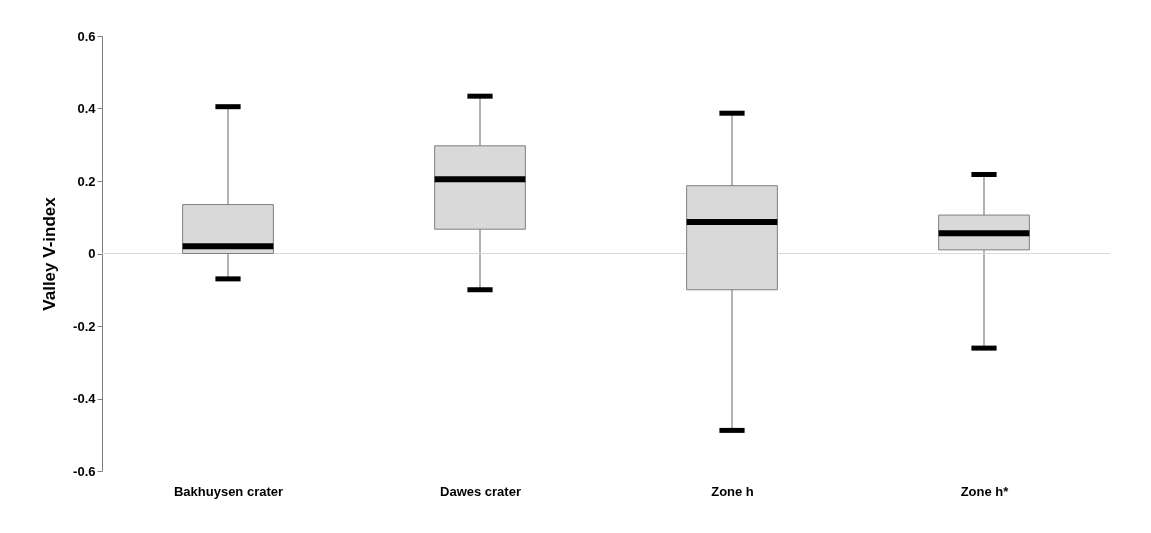 This screenshot has width=1151, height=533. Describe the element at coordinates (228, 491) in the screenshot. I see `x-tick-label: Bakhuysen crater` at that location.